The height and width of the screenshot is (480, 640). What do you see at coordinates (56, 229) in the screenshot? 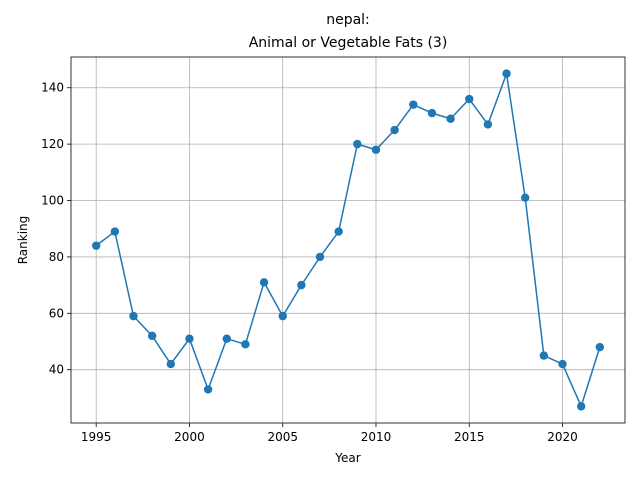
I see `y-ticks: 40 60 80 100 120 140` at bounding box center [56, 229].